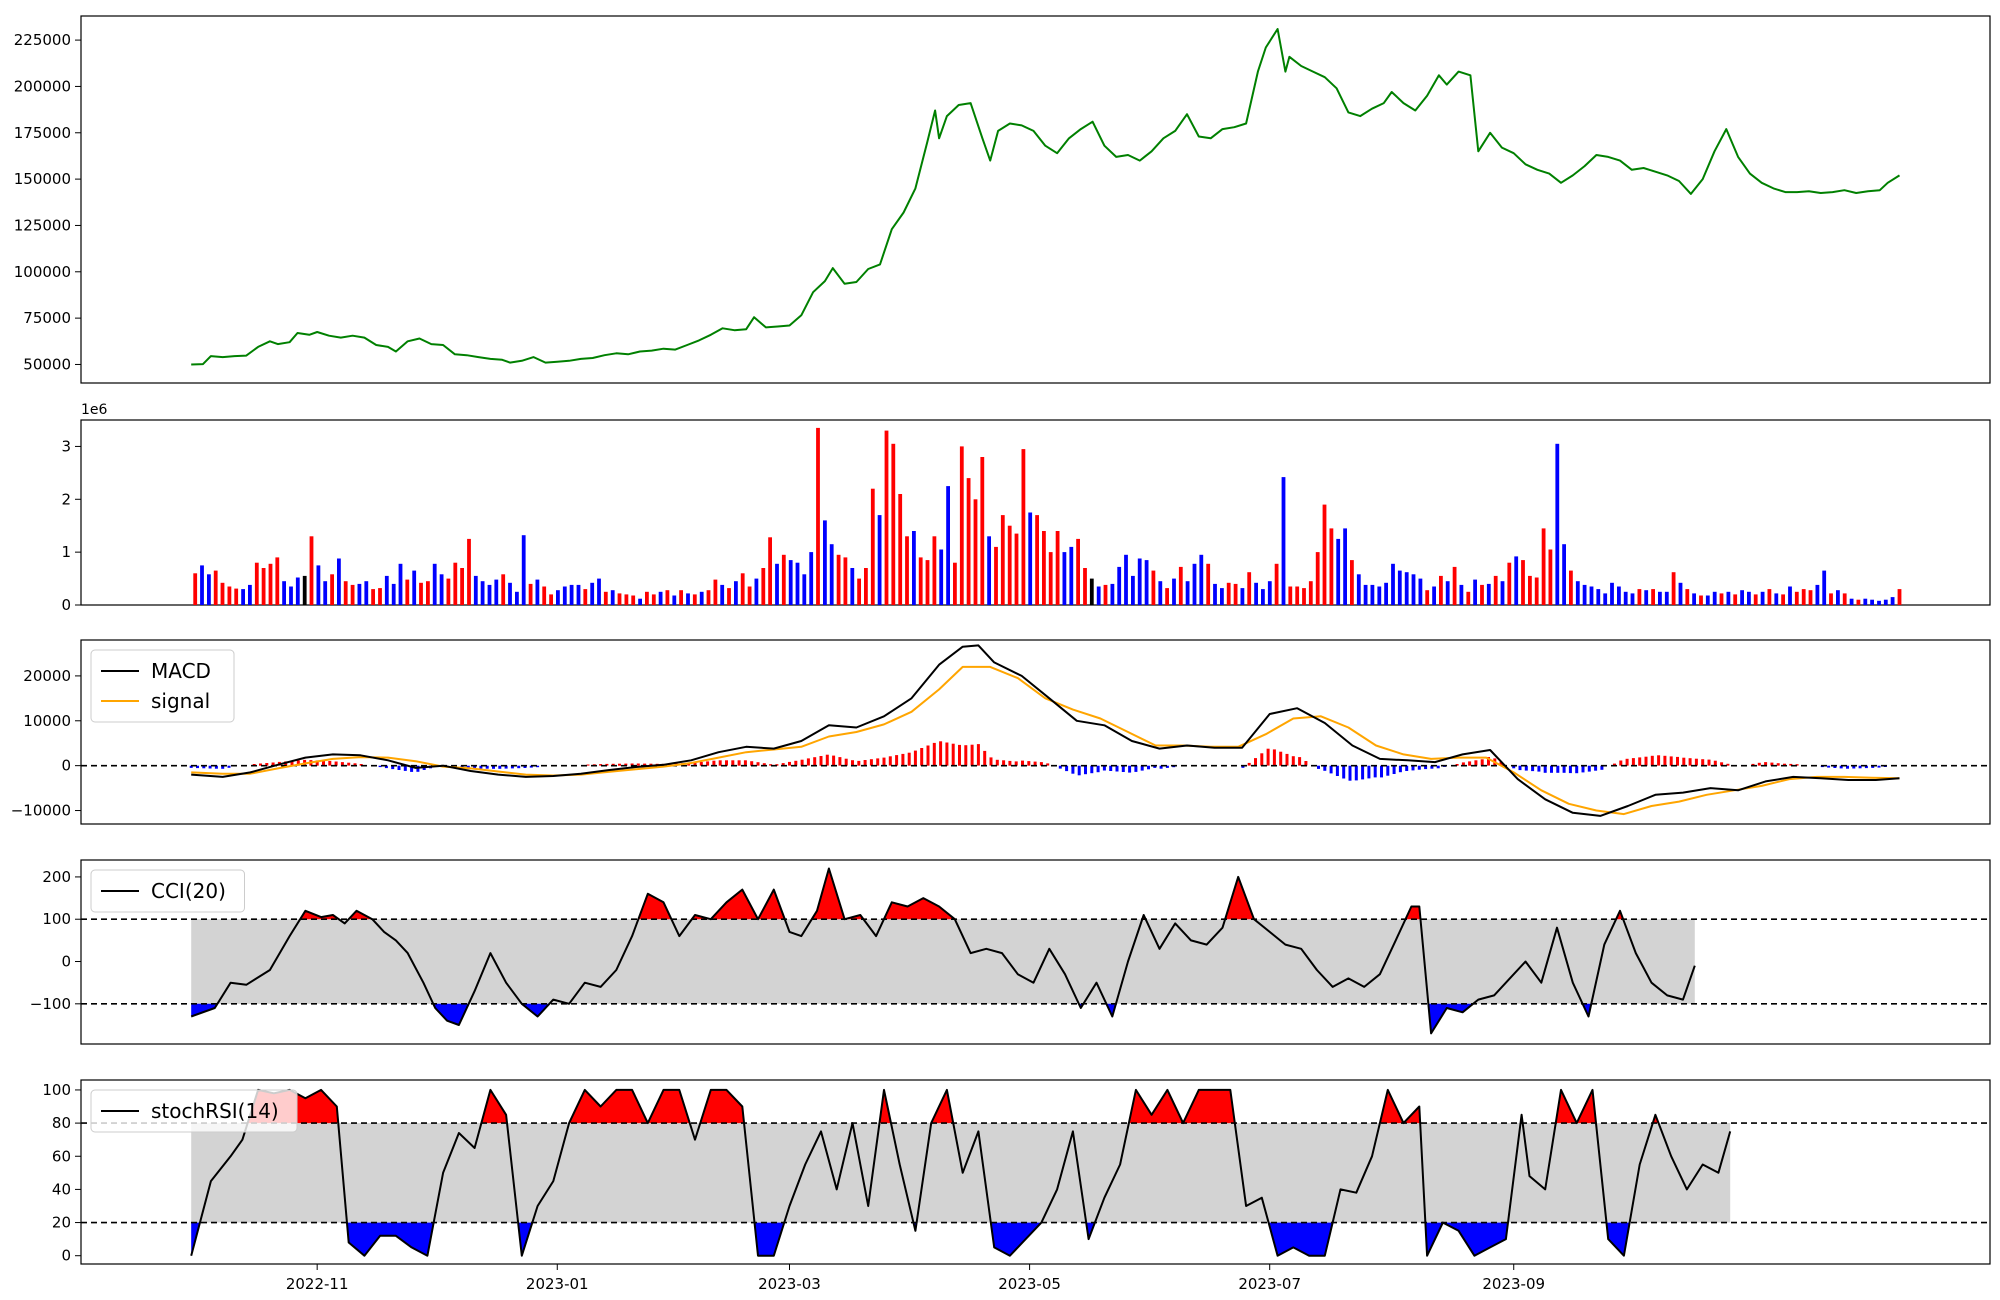 The image size is (2000, 1300). I want to click on macd-legend-label: MACD, so click(181, 671).